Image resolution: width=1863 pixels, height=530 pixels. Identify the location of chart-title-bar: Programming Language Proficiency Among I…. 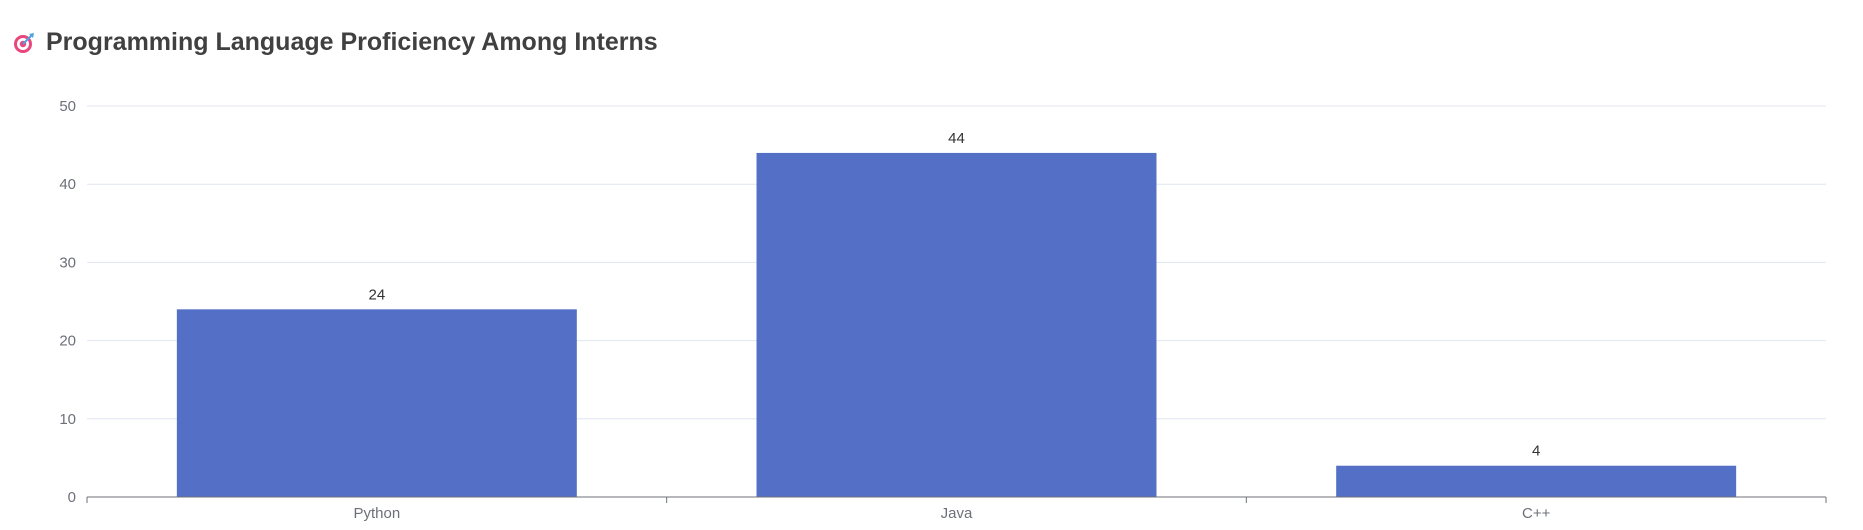
(335, 42).